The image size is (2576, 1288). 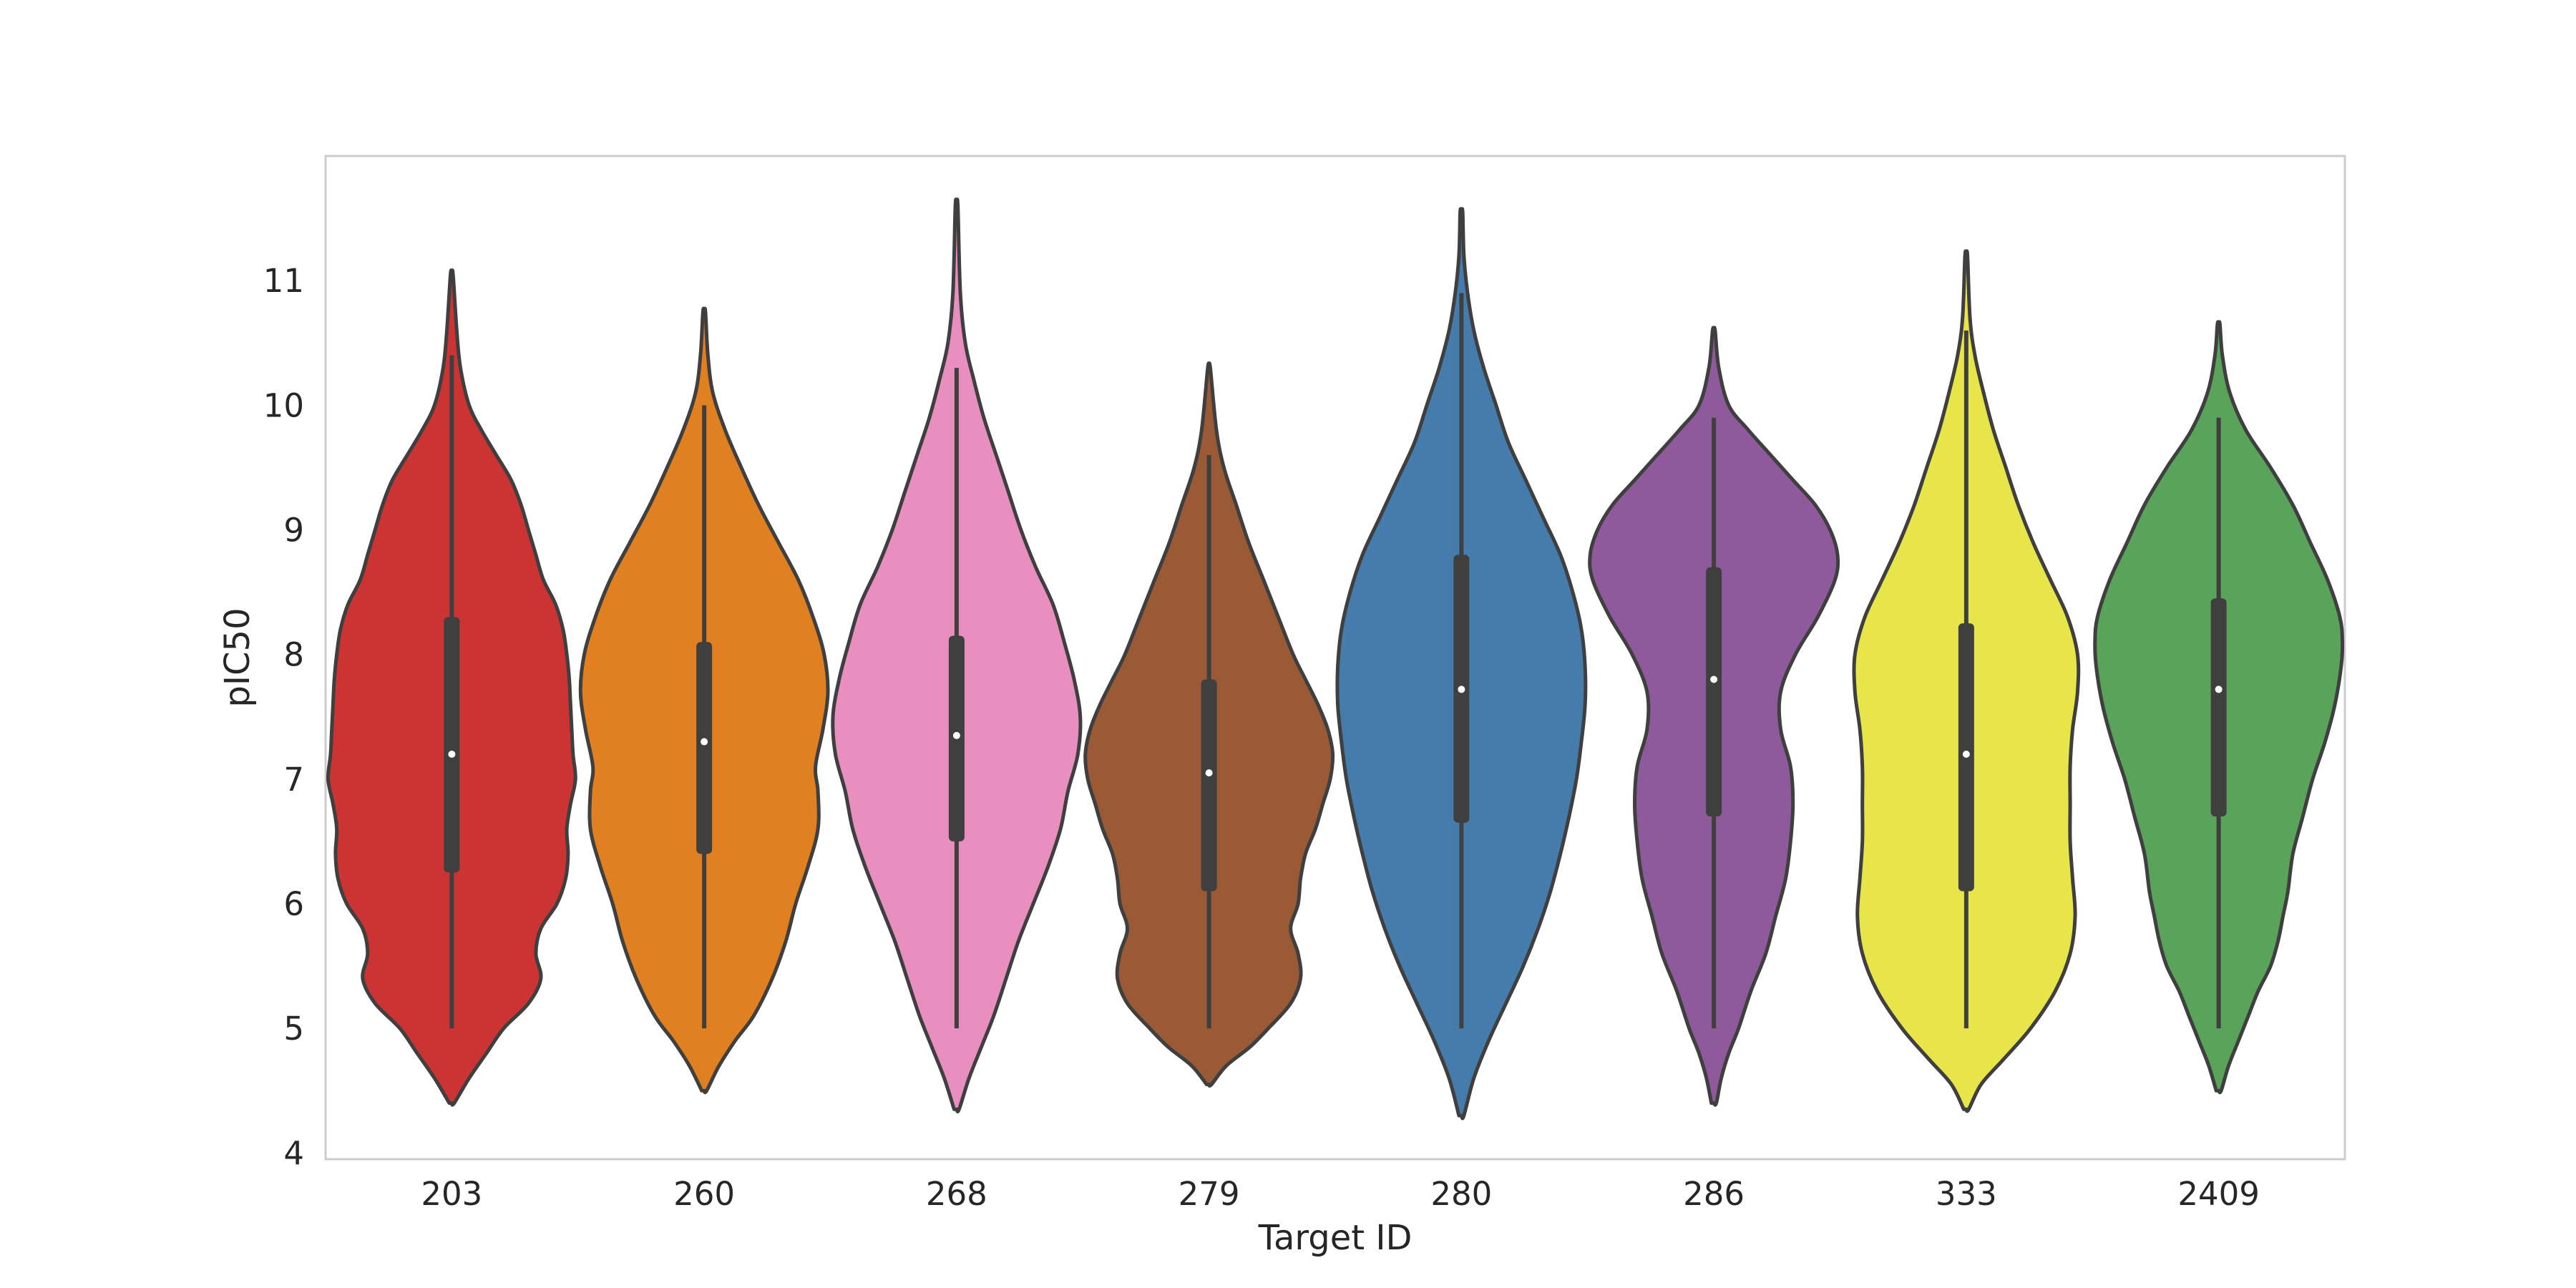 What do you see at coordinates (2218, 1194) in the screenshot?
I see `x-tick-label: 2409` at bounding box center [2218, 1194].